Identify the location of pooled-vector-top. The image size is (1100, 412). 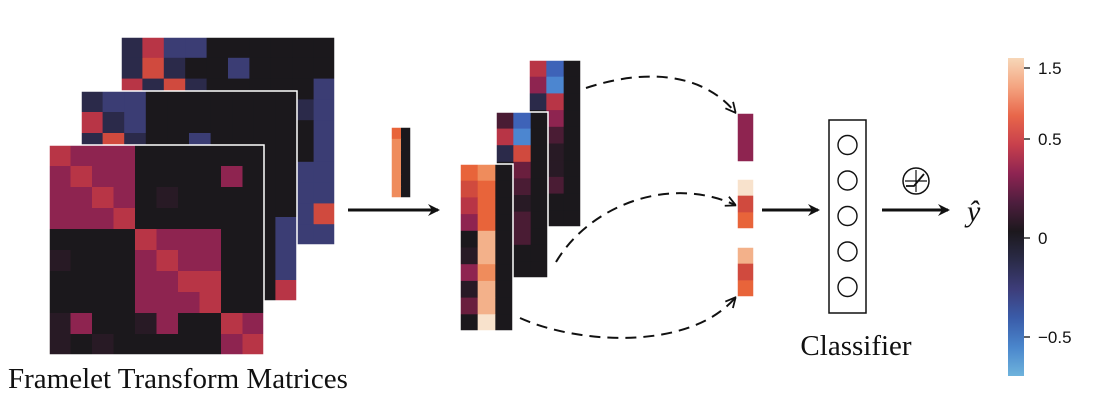
(745, 137).